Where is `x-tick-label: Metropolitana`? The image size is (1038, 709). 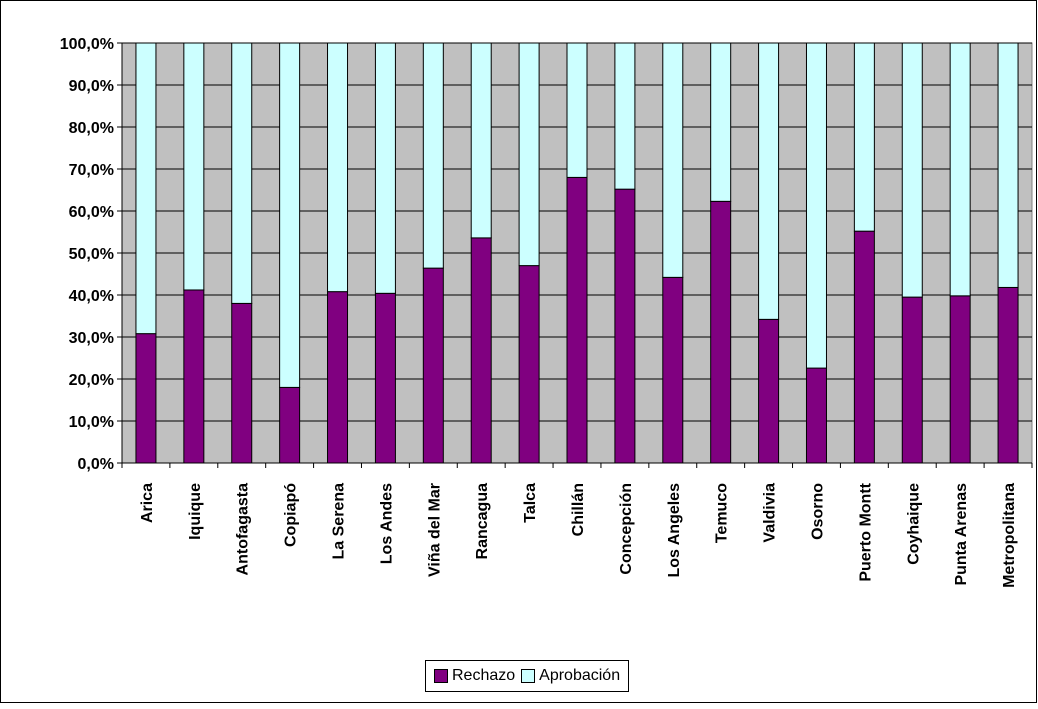
x-tick-label: Metropolitana is located at coordinates (1009, 535).